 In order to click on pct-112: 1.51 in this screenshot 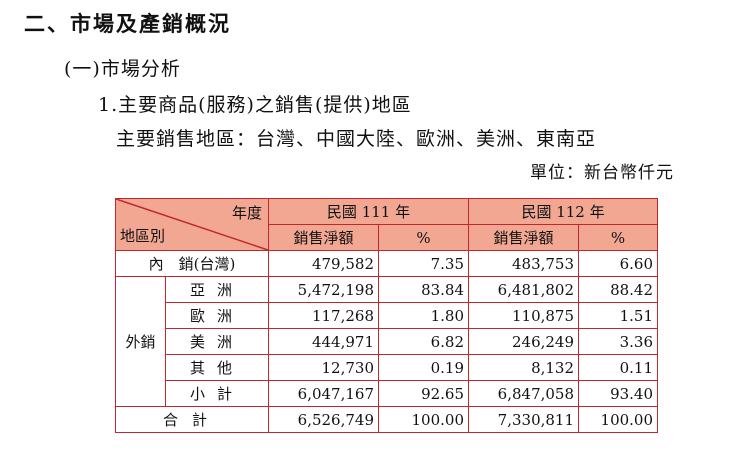, I will do `click(618, 315)`.